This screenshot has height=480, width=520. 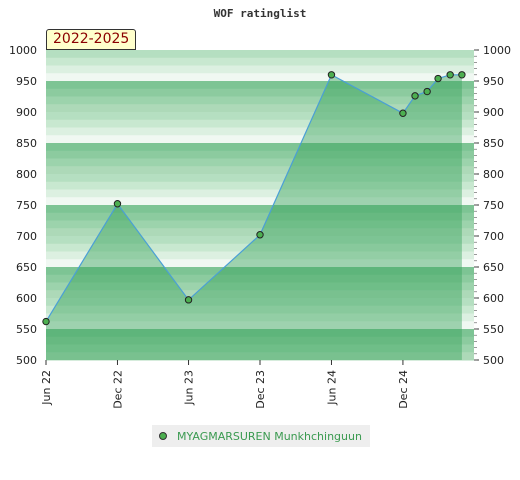 I want to click on y-axis-left: 500 550 600 650 700 750 800 850 900 950 1000, so click(x=23, y=205).